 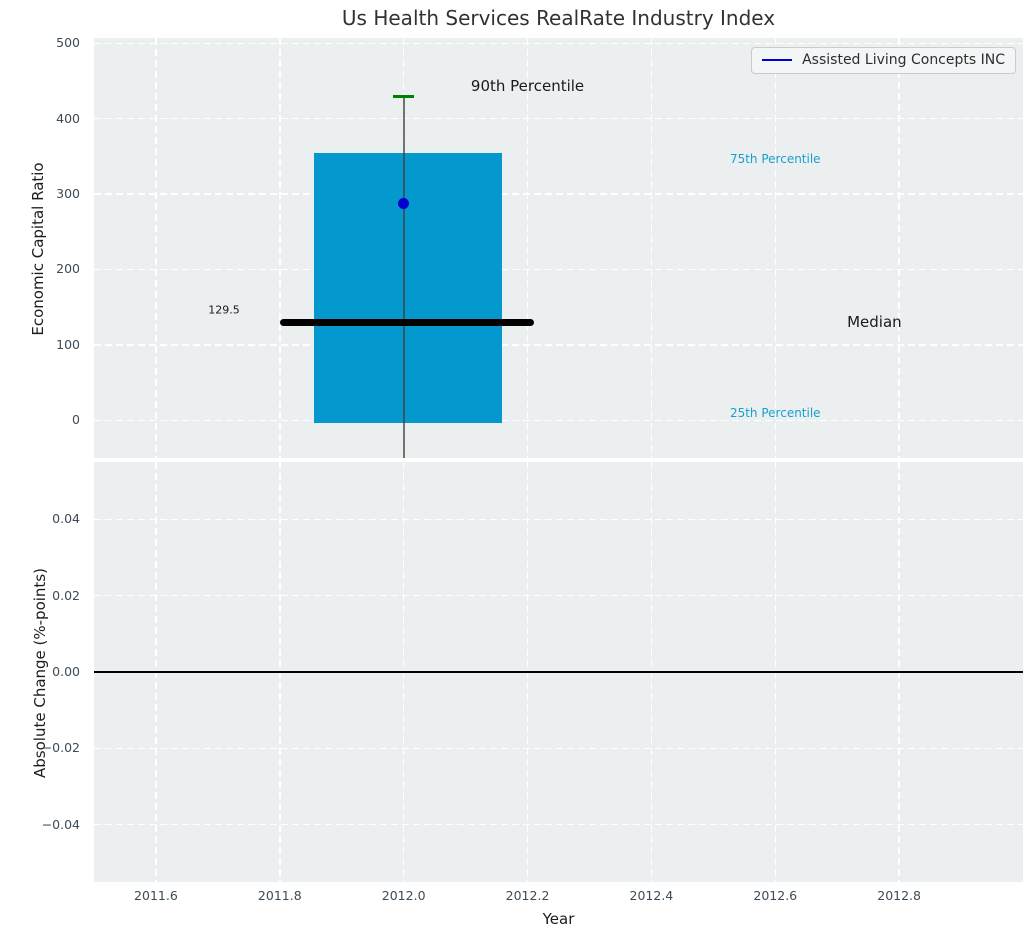 What do you see at coordinates (874, 321) in the screenshot?
I see `annotation: Median` at bounding box center [874, 321].